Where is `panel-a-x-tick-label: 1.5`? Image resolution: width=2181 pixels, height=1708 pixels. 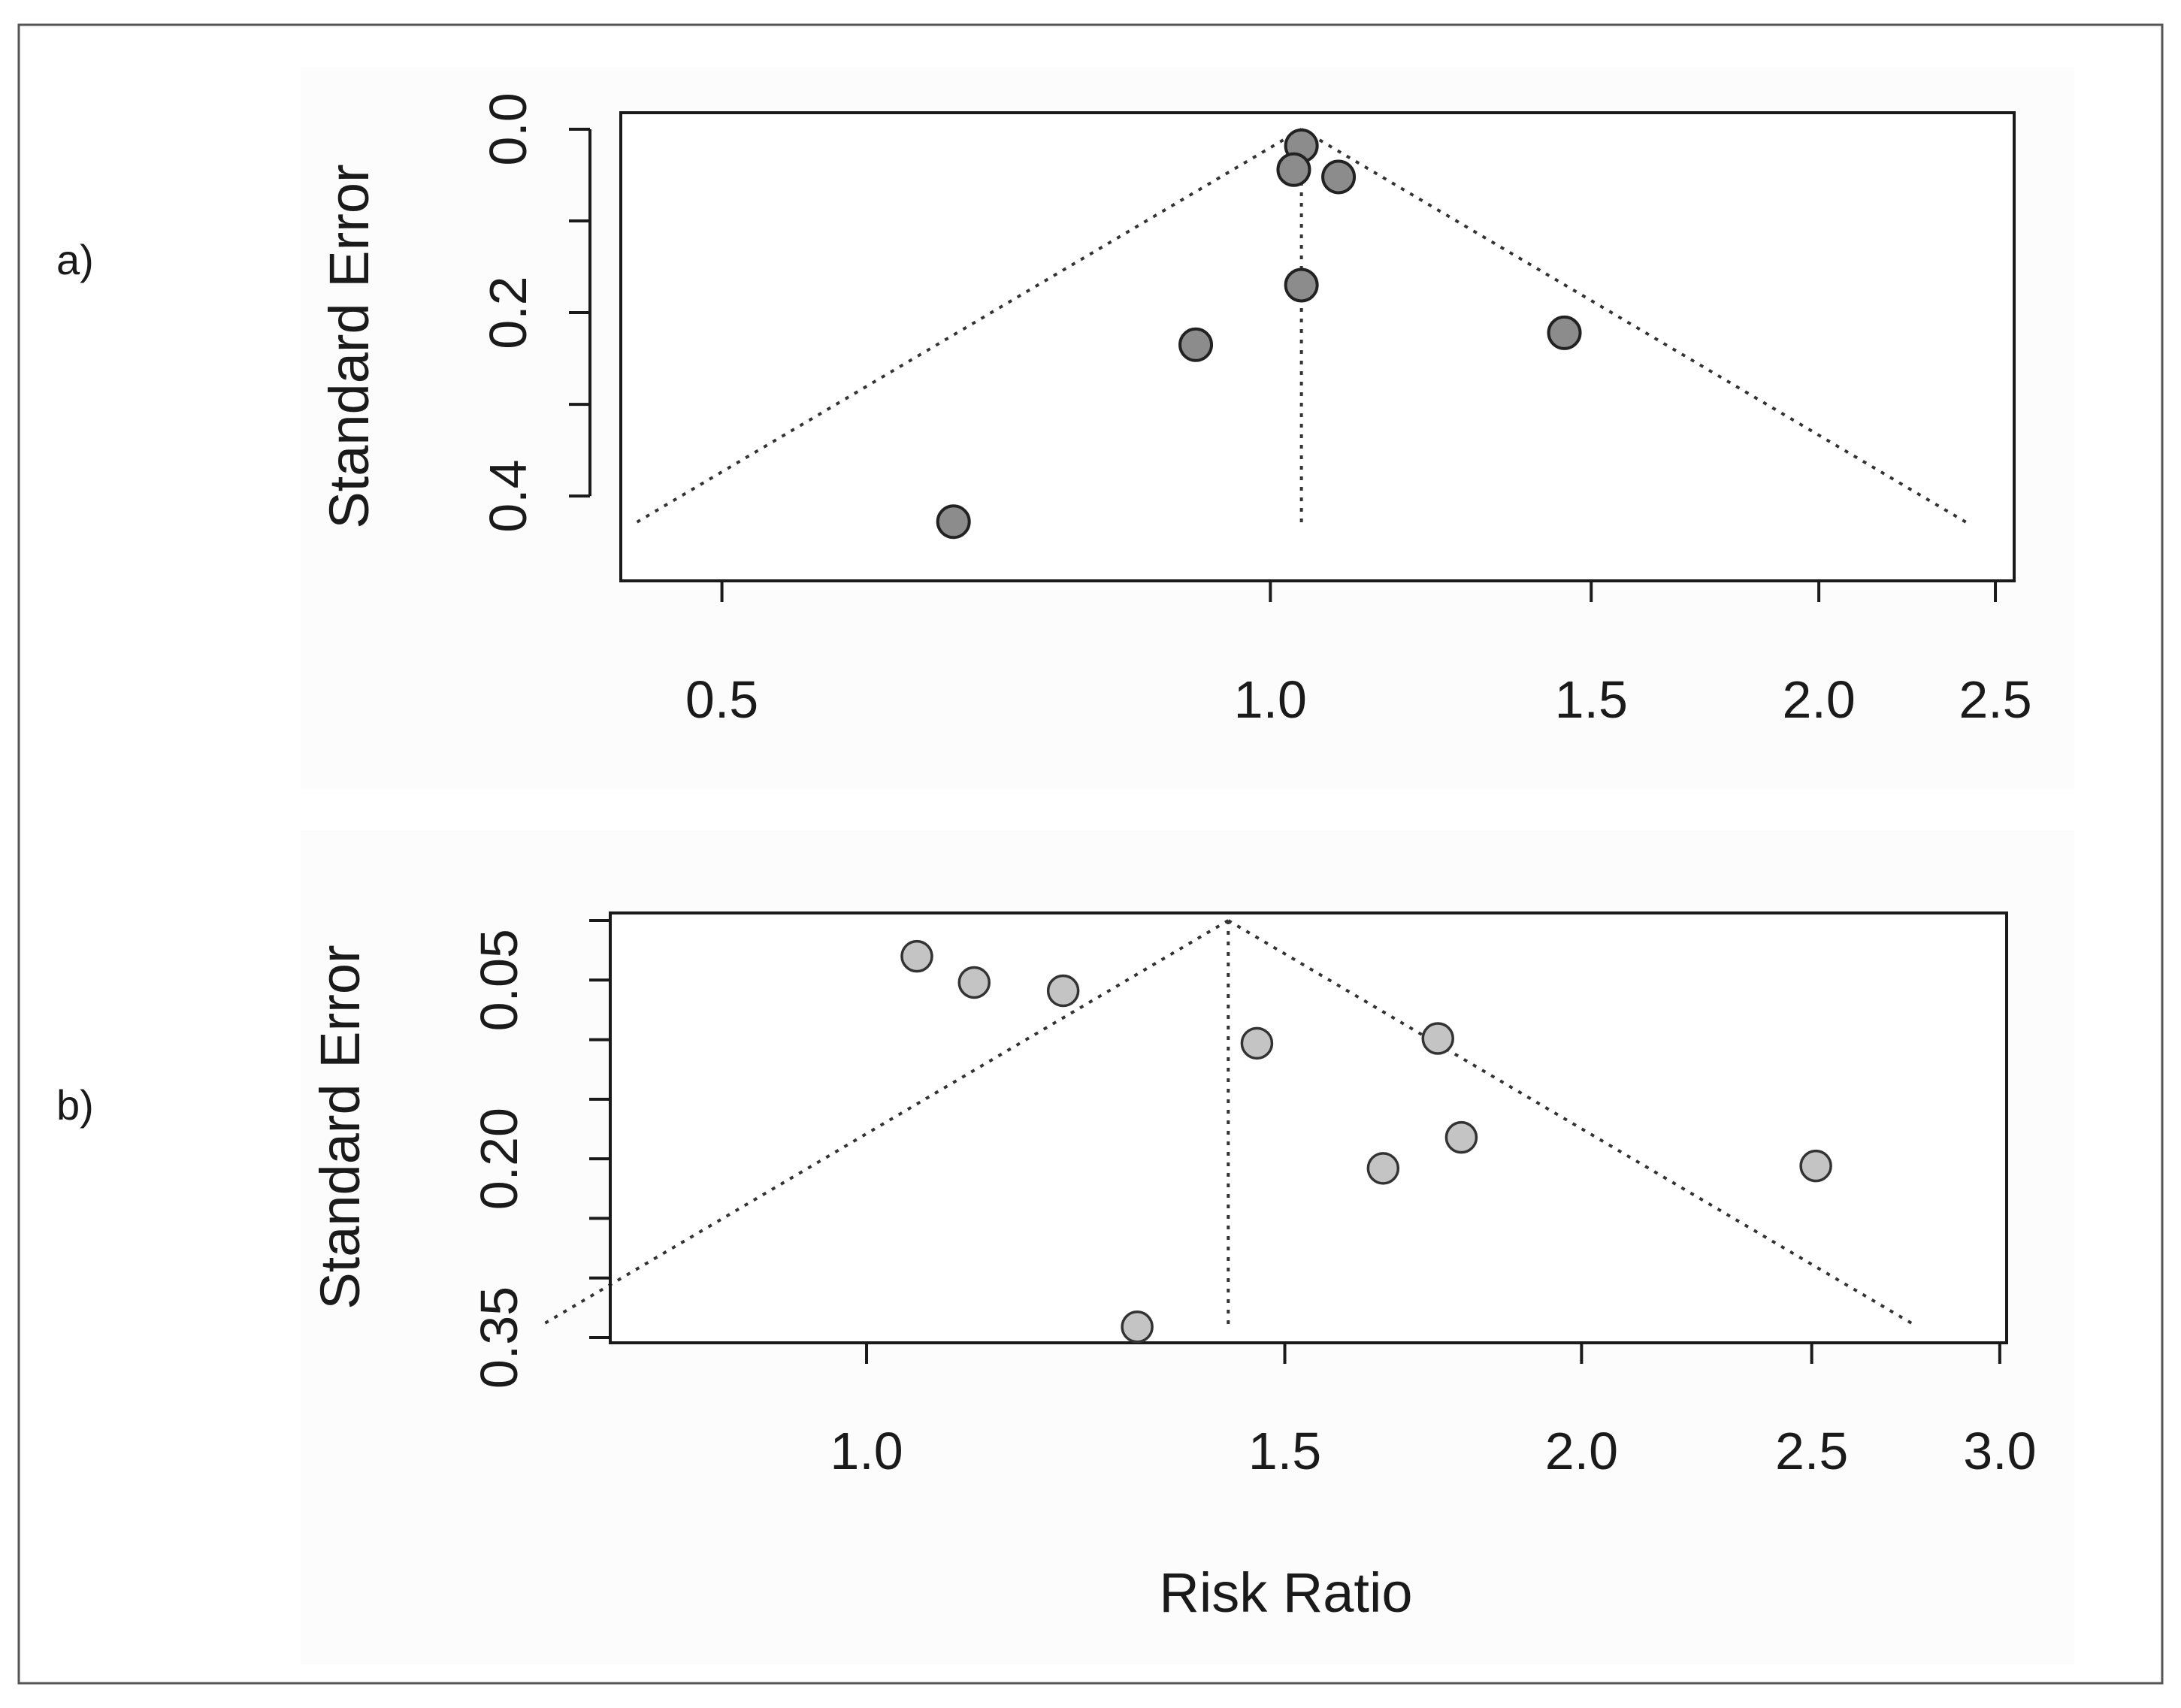 panel-a-x-tick-label: 1.5 is located at coordinates (1591, 699).